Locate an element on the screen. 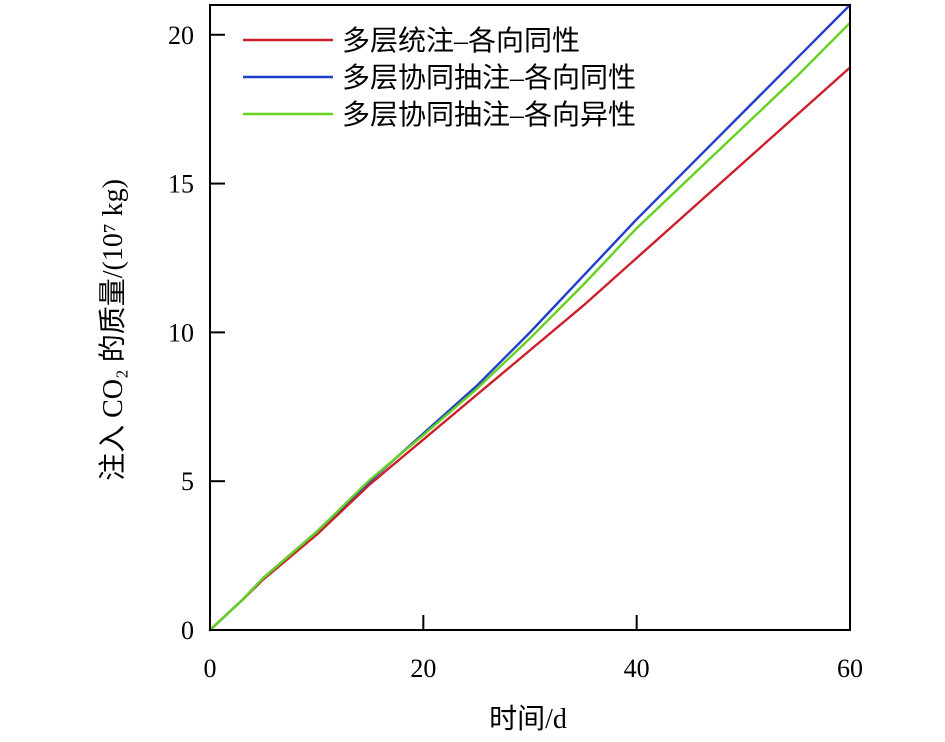 The image size is (945, 742). x-tick-label-20: 20 is located at coordinates (423, 668).